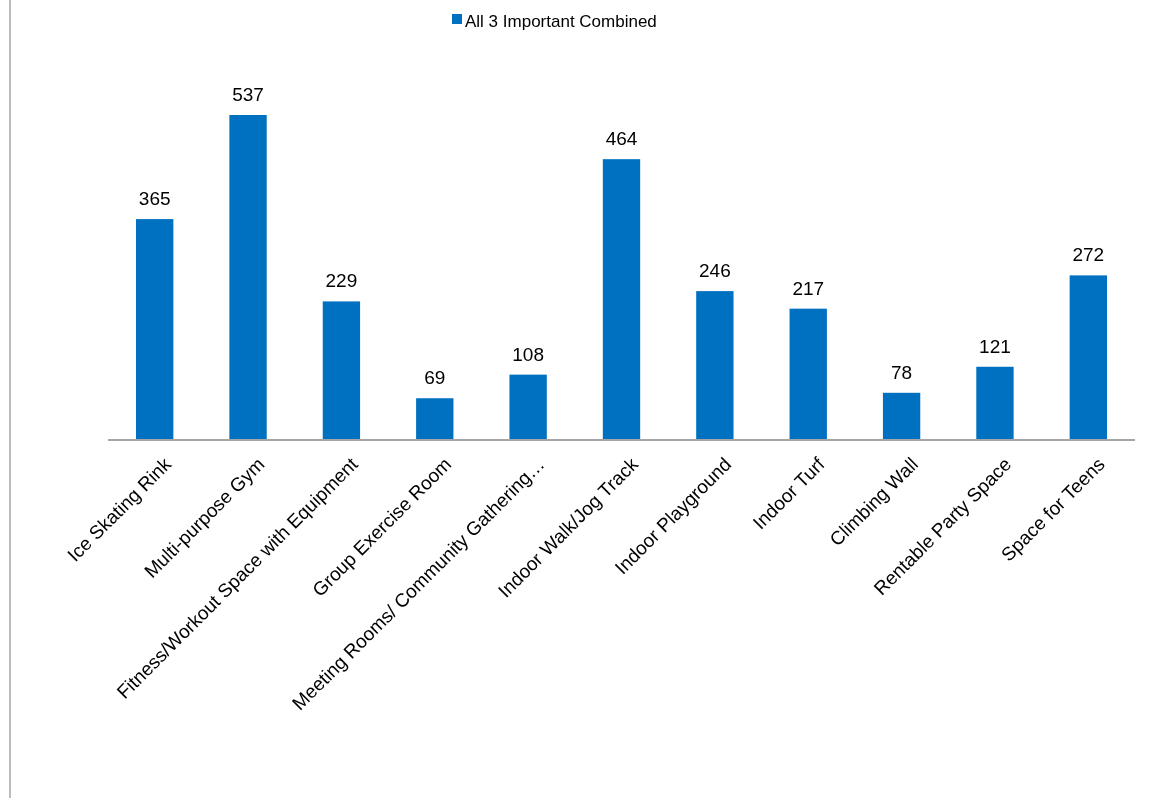 This screenshot has width=1156, height=798. I want to click on legend-label: All 3 Important Combined, so click(561, 21).